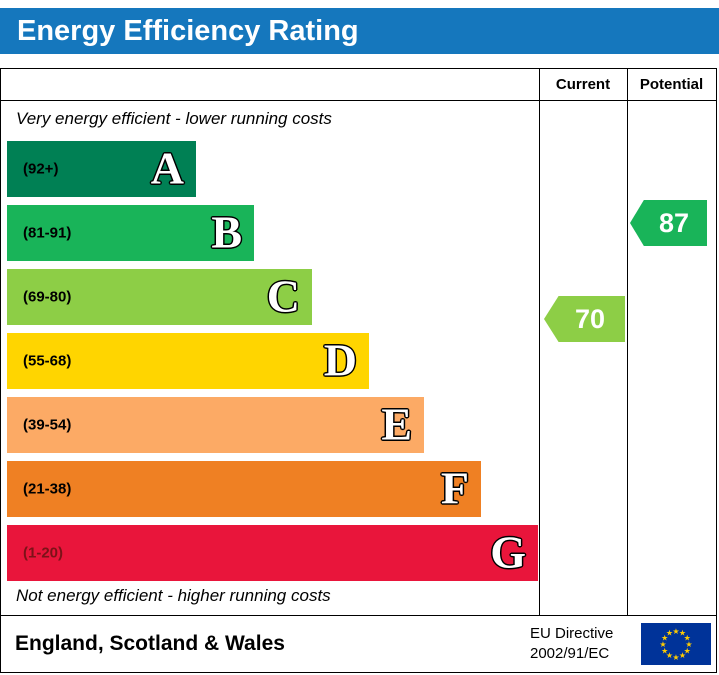 This screenshot has width=719, height=675. Describe the element at coordinates (167, 168) in the screenshot. I see `band-letter-a: A` at that location.